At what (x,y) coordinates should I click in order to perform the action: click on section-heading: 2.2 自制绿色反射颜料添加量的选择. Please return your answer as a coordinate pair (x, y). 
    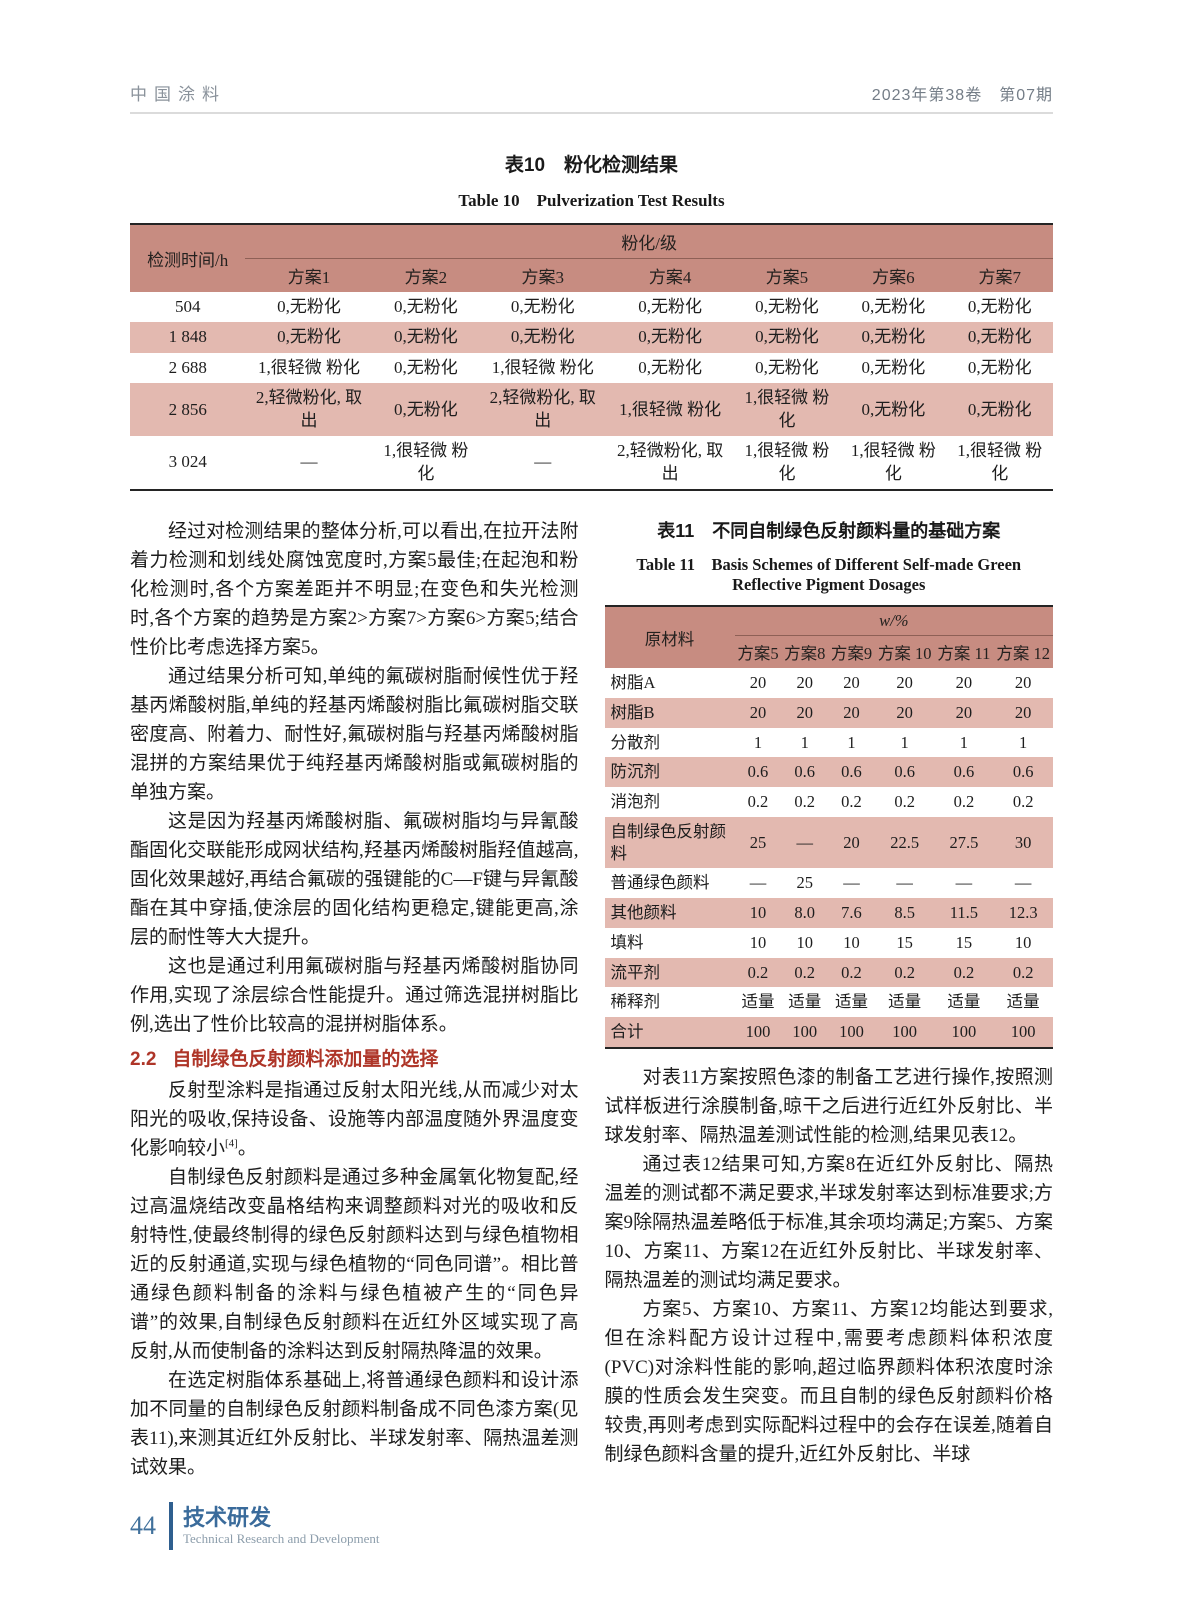
    Looking at the image, I should click on (354, 1057).